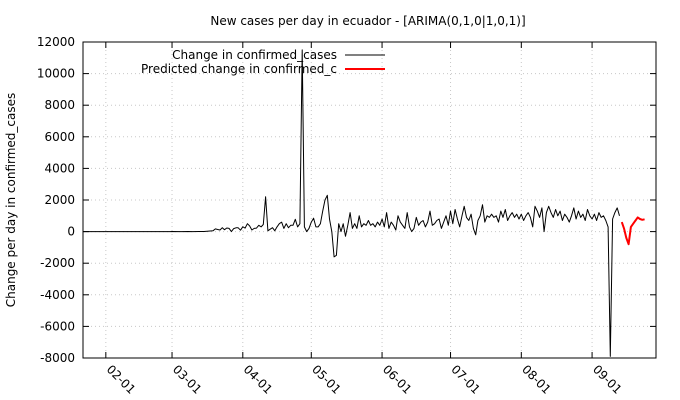  I want to click on x-tick-label: 03-01, so click(187, 379).